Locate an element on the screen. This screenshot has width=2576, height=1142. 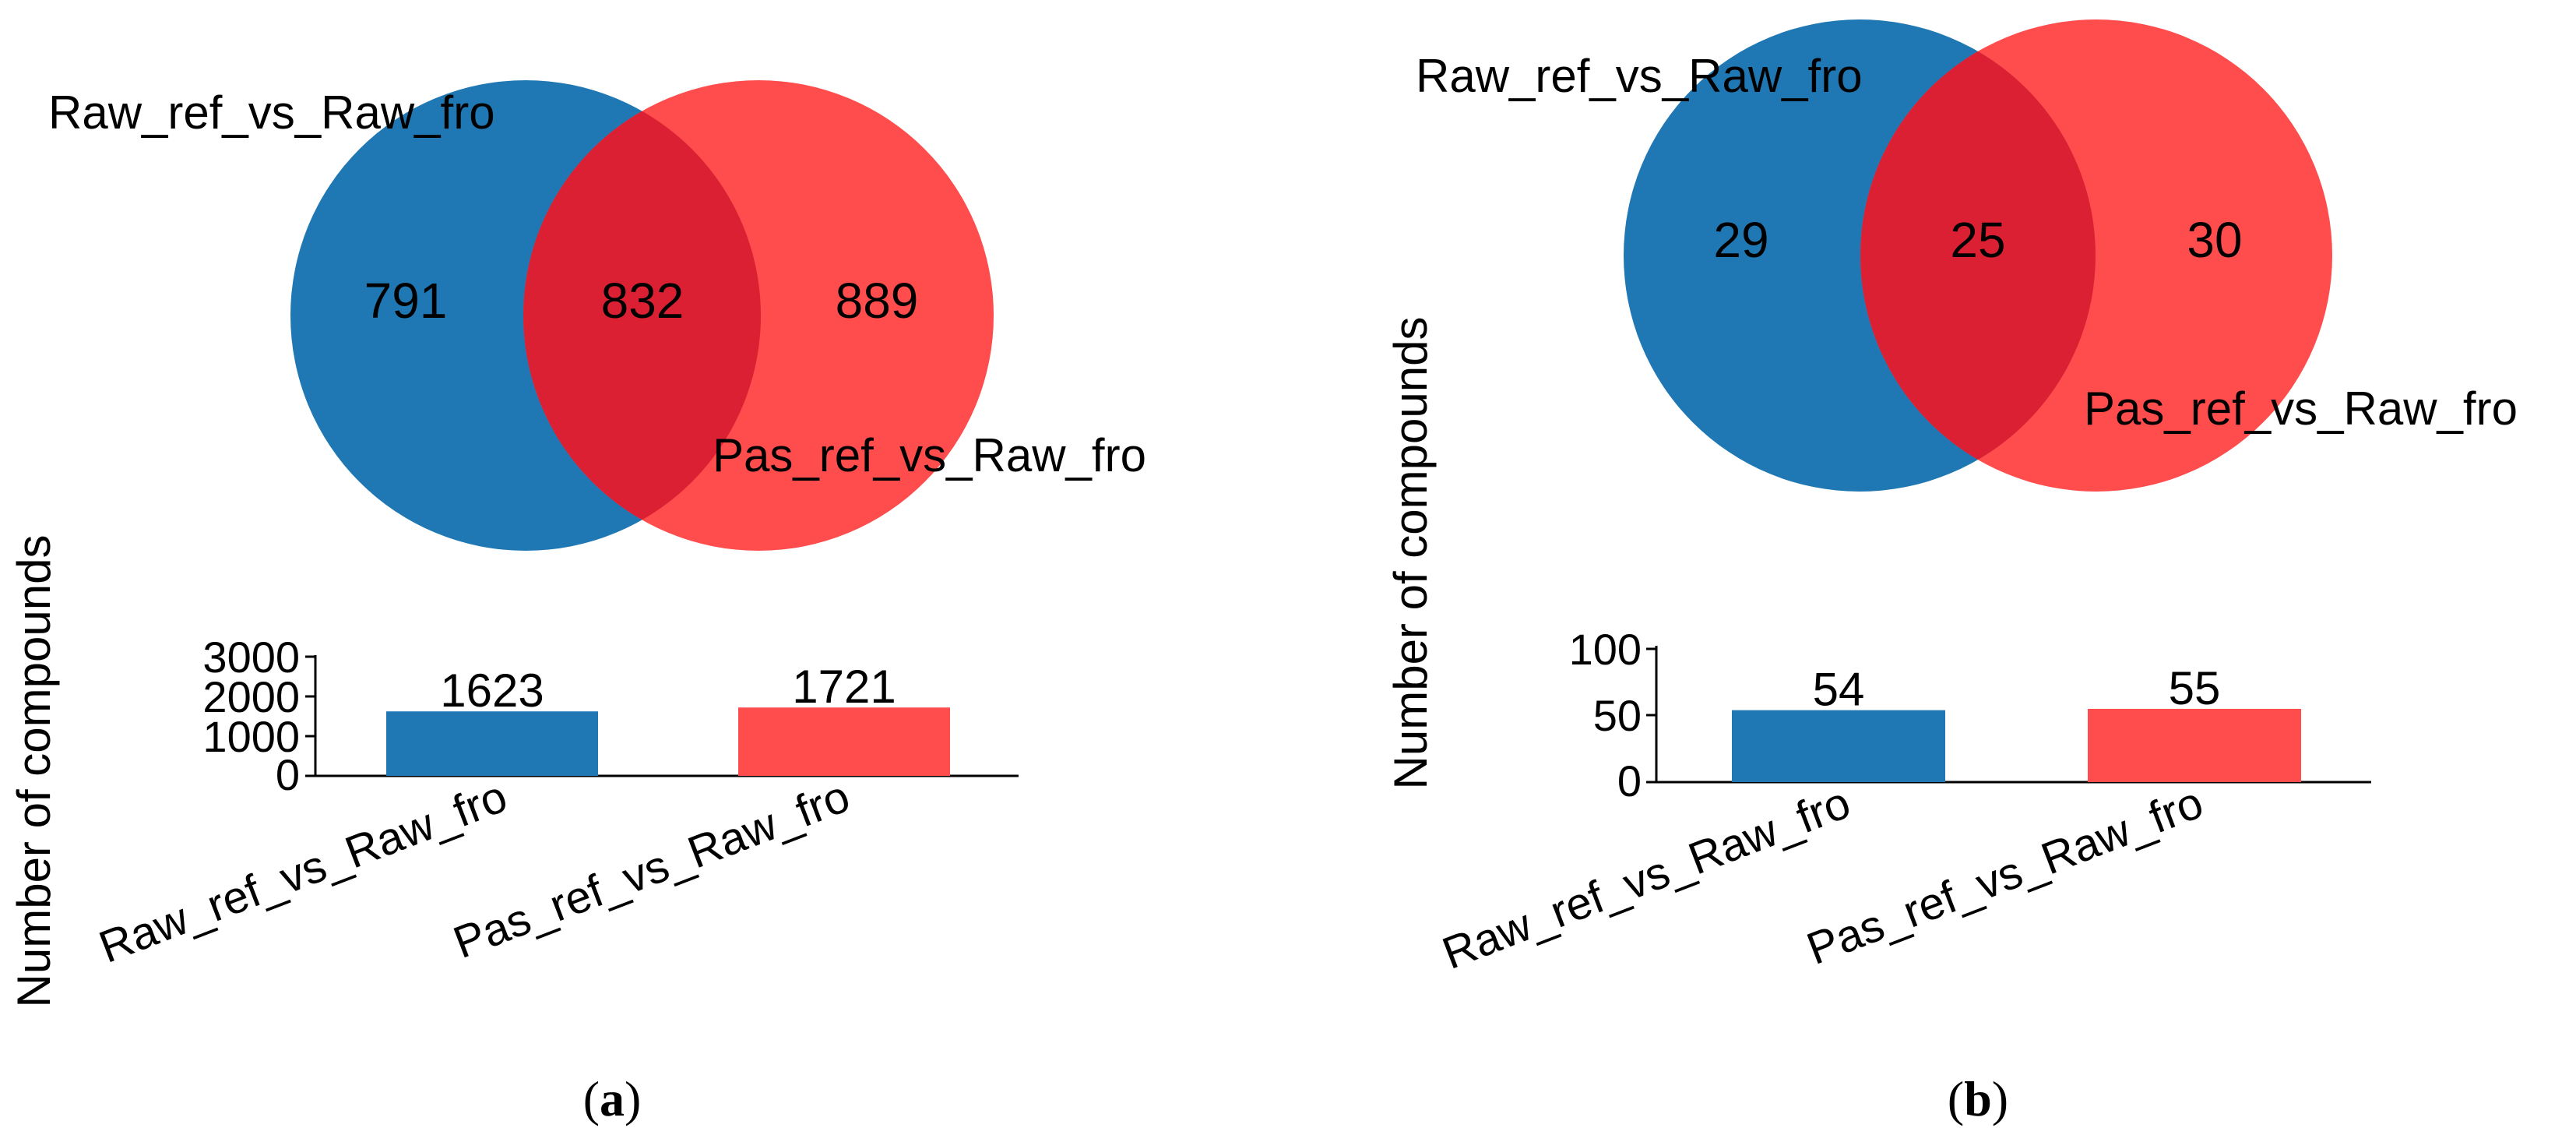
venn-a-right-only-count: 889 is located at coordinates (877, 301).